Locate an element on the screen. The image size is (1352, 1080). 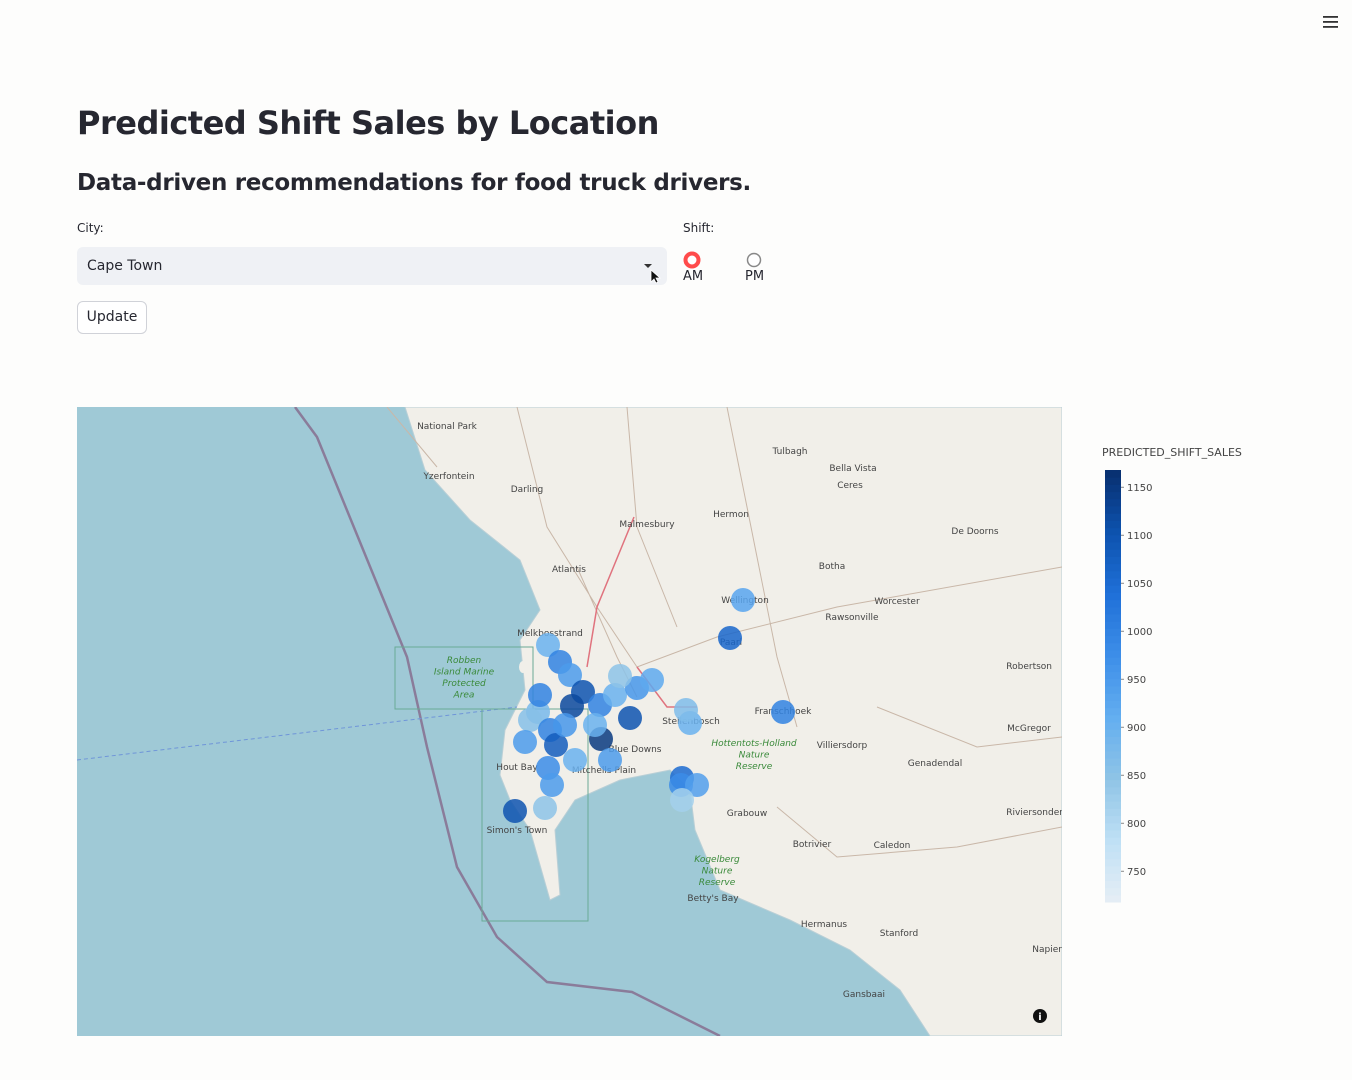
update-button: Update is located at coordinates (112, 317).